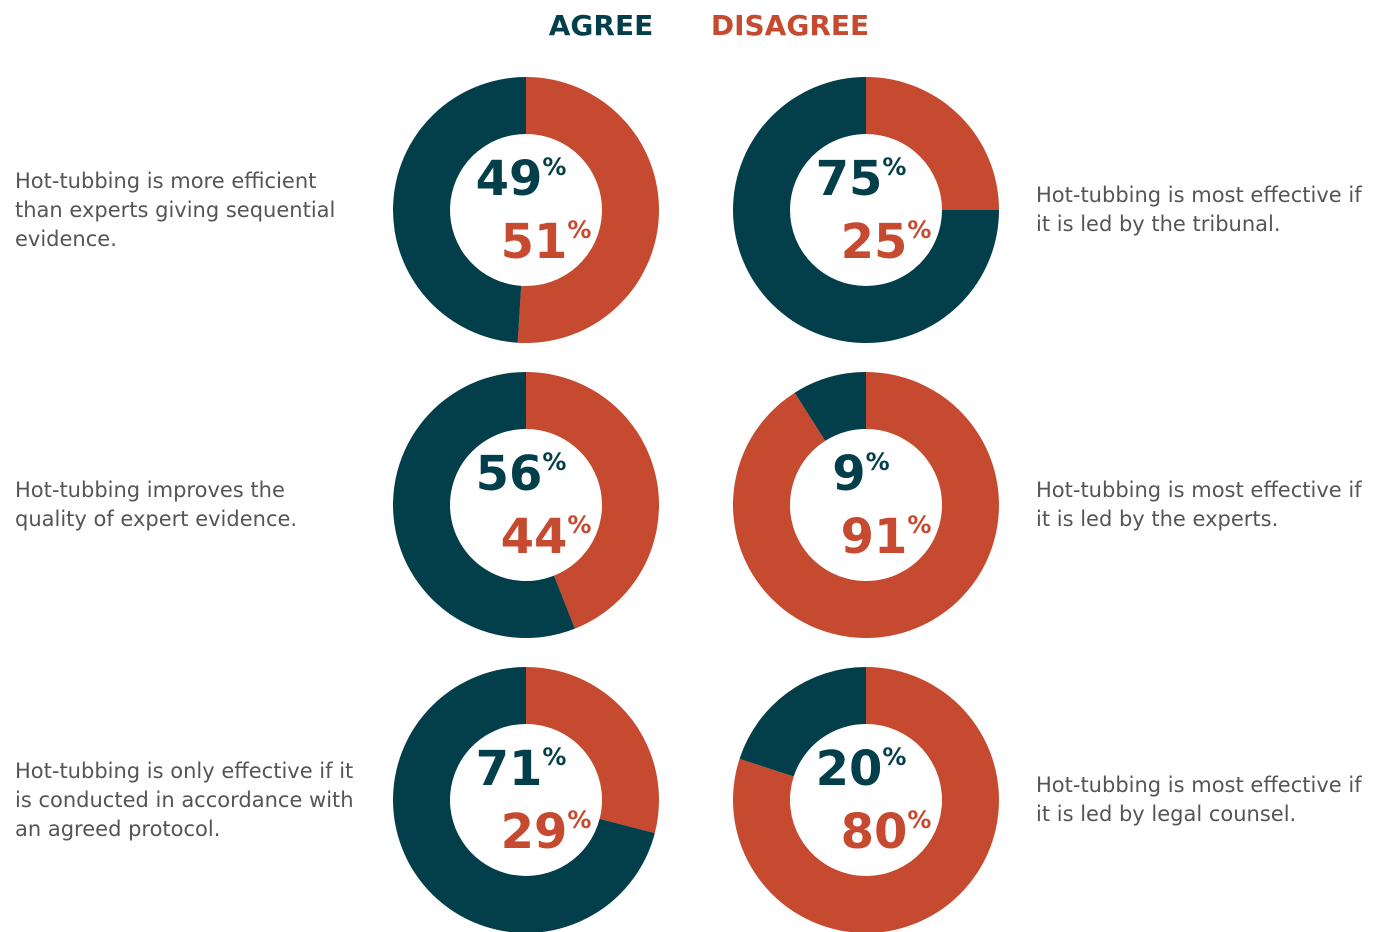 The height and width of the screenshot is (932, 1379). What do you see at coordinates (521, 769) in the screenshot?
I see `value-label: 71%` at bounding box center [521, 769].